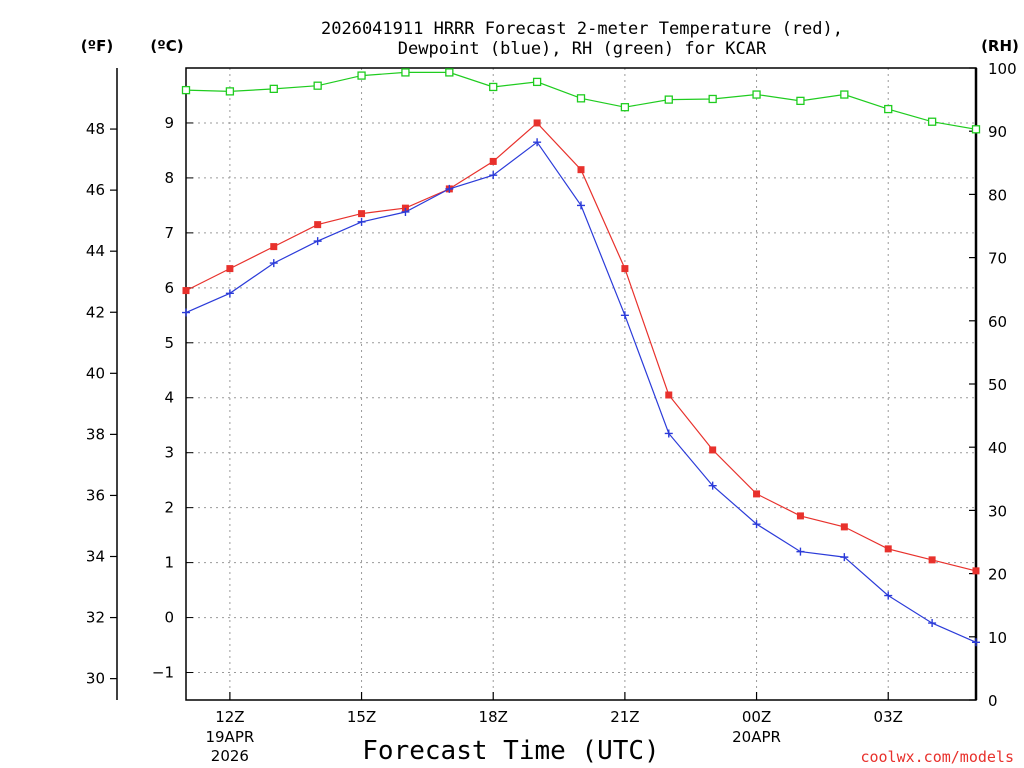  I want to click on celsius-tick-label: 1, so click(169, 563).